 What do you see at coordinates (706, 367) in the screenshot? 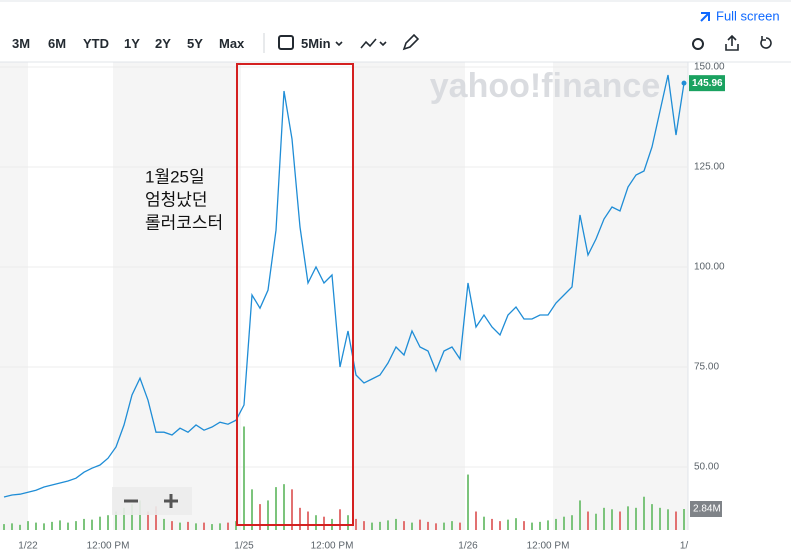
I see `y-tick-label: 75.00` at bounding box center [706, 367].